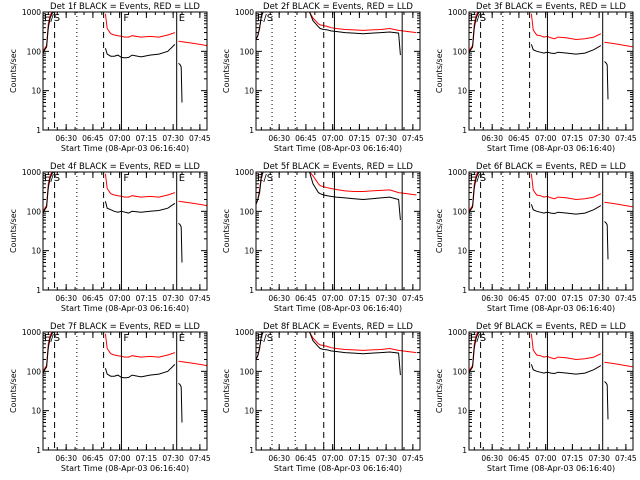 The width and height of the screenshot is (640, 480). I want to click on chart-title: Det 5f BLACK = Events, RED = LLD, so click(338, 167).